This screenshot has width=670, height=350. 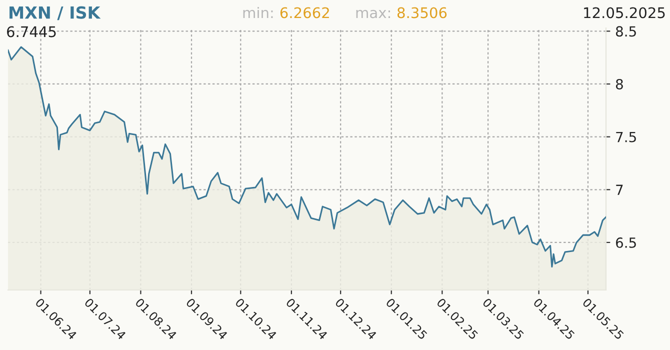 What do you see at coordinates (31, 32) in the screenshot?
I see `annotation: 6.7445` at bounding box center [31, 32].